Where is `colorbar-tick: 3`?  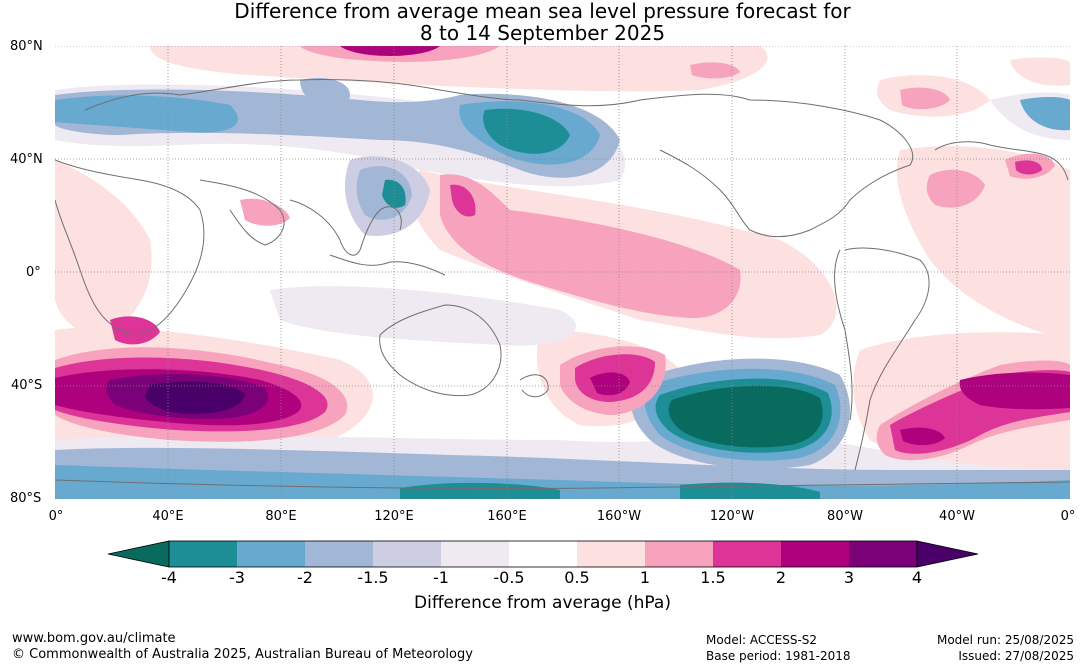
colorbar-tick: 3 is located at coordinates (849, 577).